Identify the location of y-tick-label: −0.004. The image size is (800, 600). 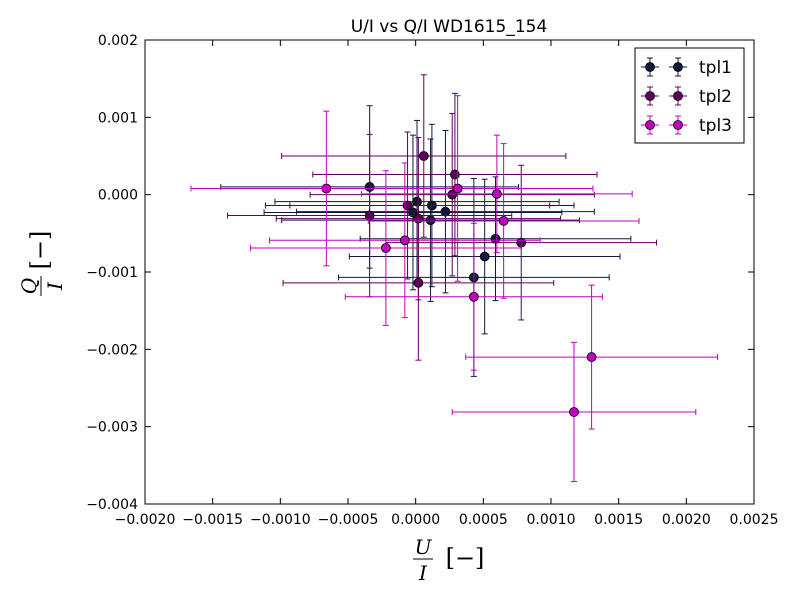
(112, 505).